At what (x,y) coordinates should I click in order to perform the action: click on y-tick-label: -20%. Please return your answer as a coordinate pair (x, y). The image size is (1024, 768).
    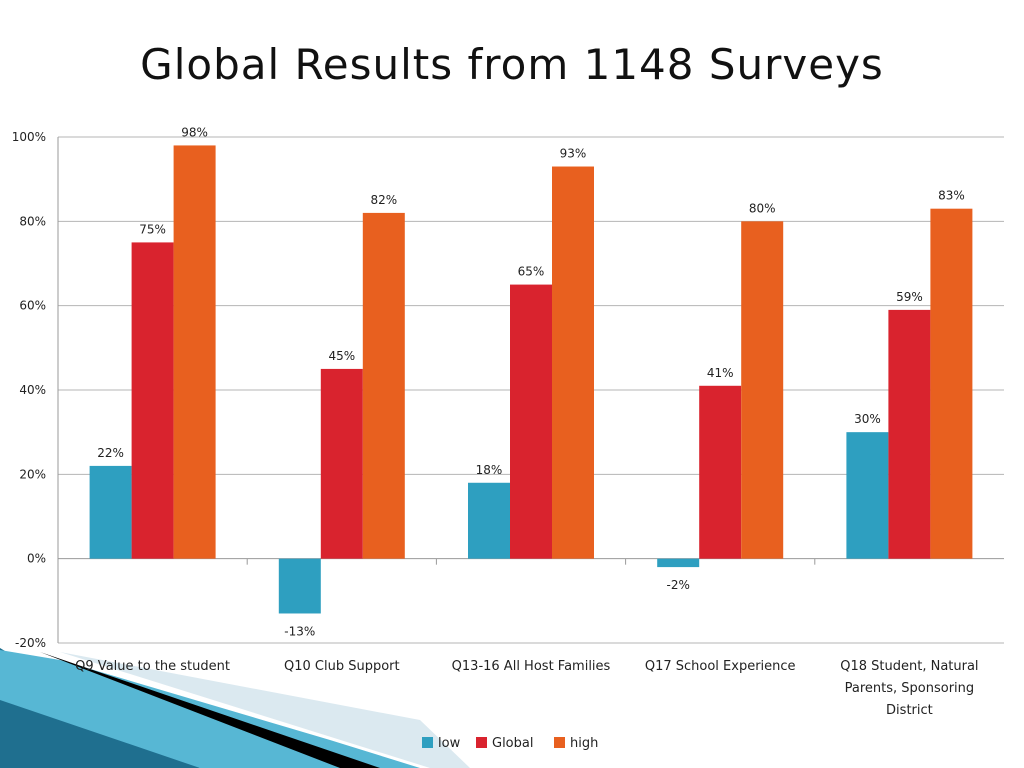
    Looking at the image, I should click on (30, 643).